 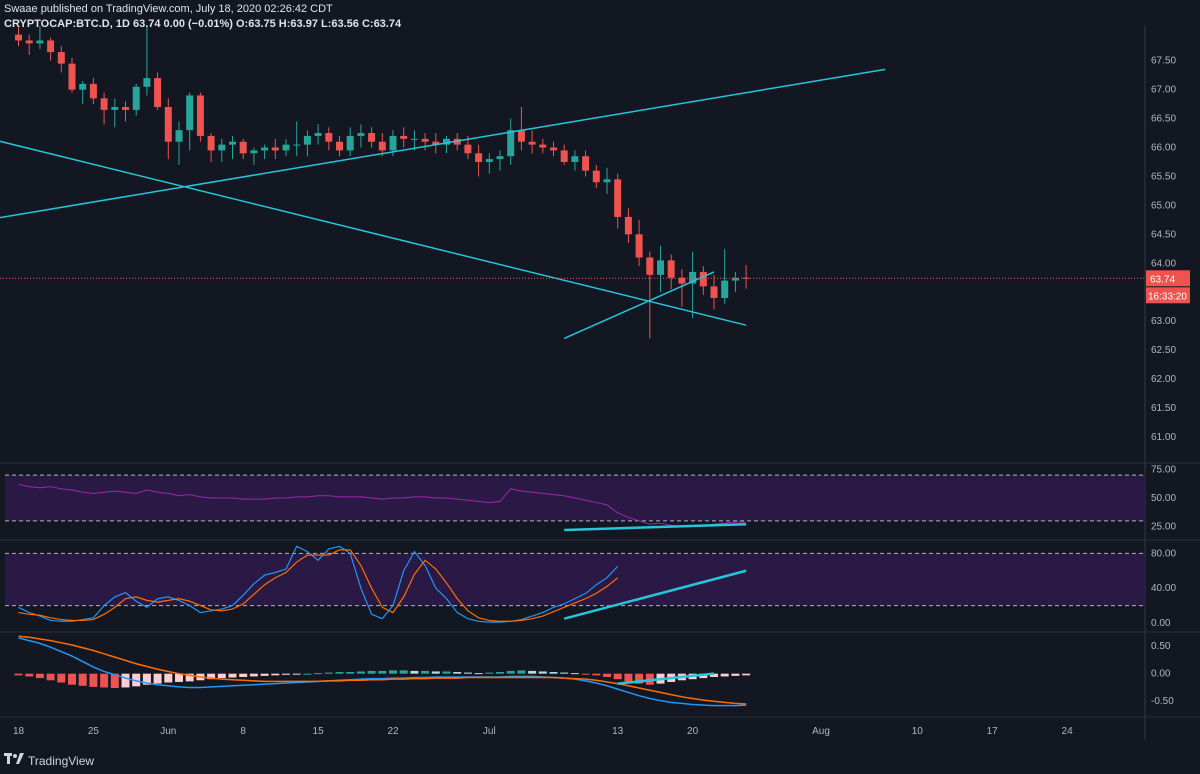 I want to click on brand-name: TradingView, so click(x=61, y=760).